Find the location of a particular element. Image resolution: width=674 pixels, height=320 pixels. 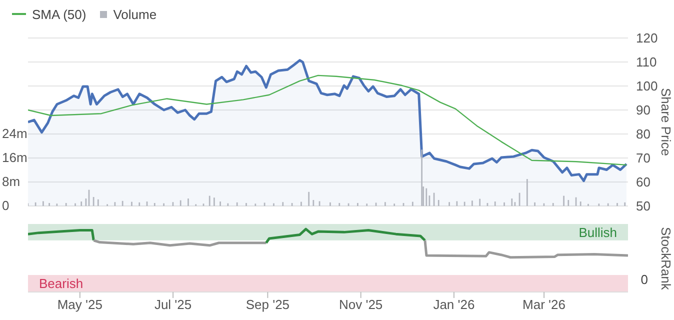

x-tick-label: May '25 is located at coordinates (79, 304).